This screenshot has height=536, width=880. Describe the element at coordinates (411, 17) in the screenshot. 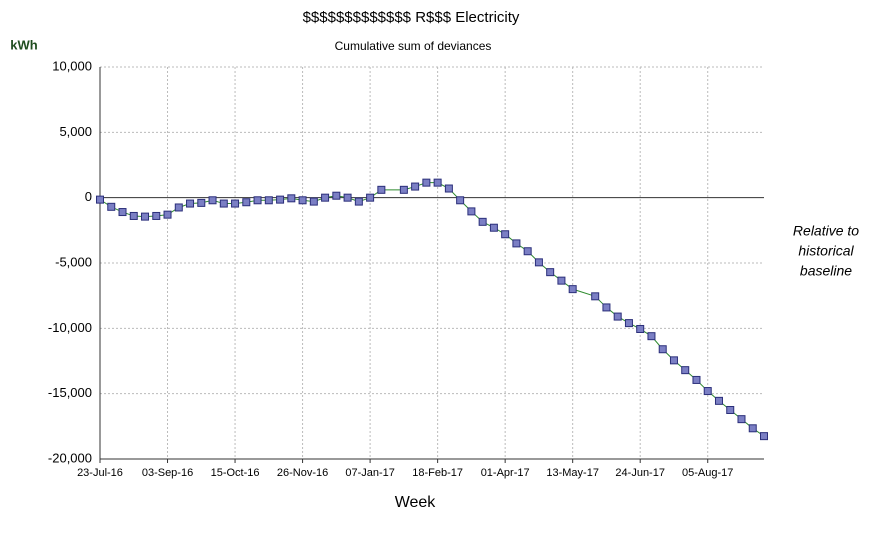

I see `chart-title: $$$$$$$$$$$$$ R$$$ Electricity` at that location.